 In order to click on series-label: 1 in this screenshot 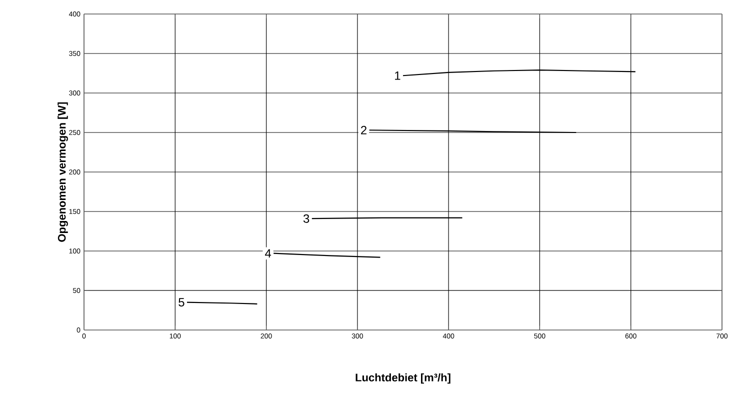, I will do `click(397, 75)`.